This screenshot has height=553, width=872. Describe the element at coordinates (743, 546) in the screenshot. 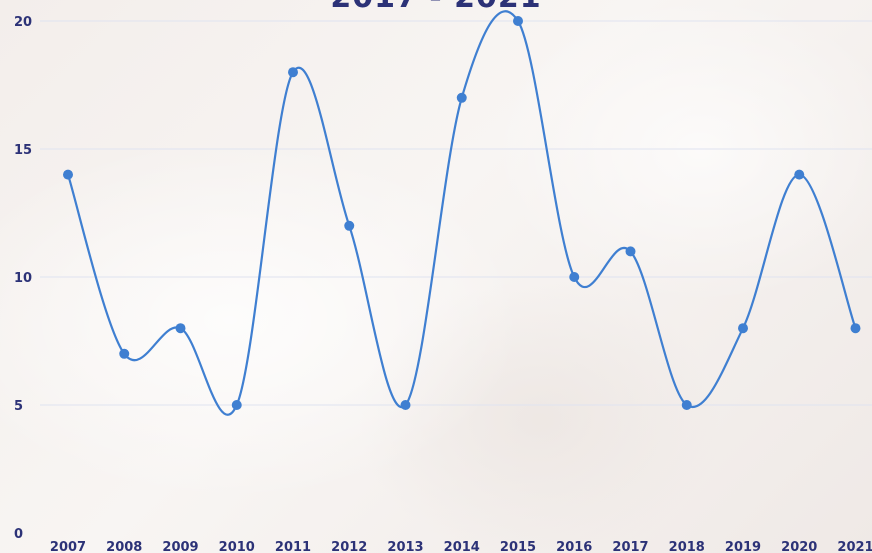

I see `x-tick-label: 2019` at that location.